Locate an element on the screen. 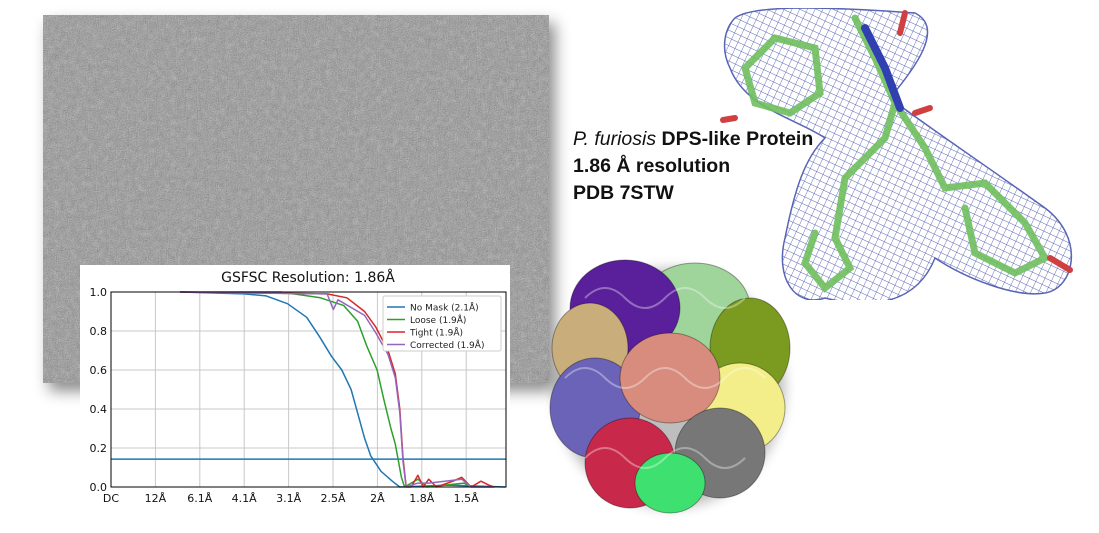  protein-structure-cartoon is located at coordinates (670, 380).